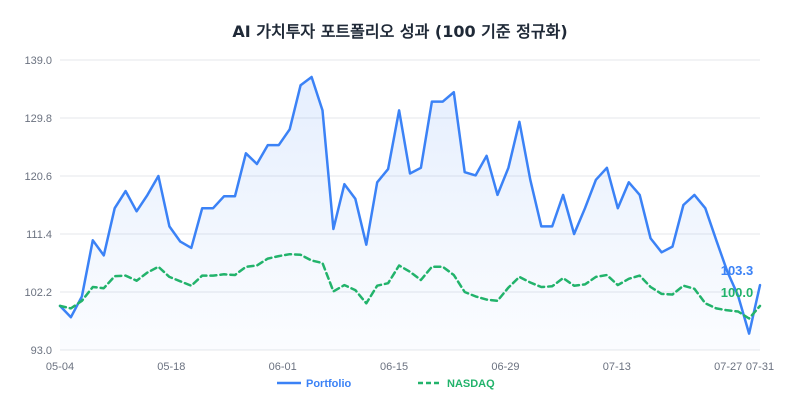 This screenshot has height=400, width=800. Describe the element at coordinates (328, 384) in the screenshot. I see `legend-label-portfolio: Portfolio` at that location.